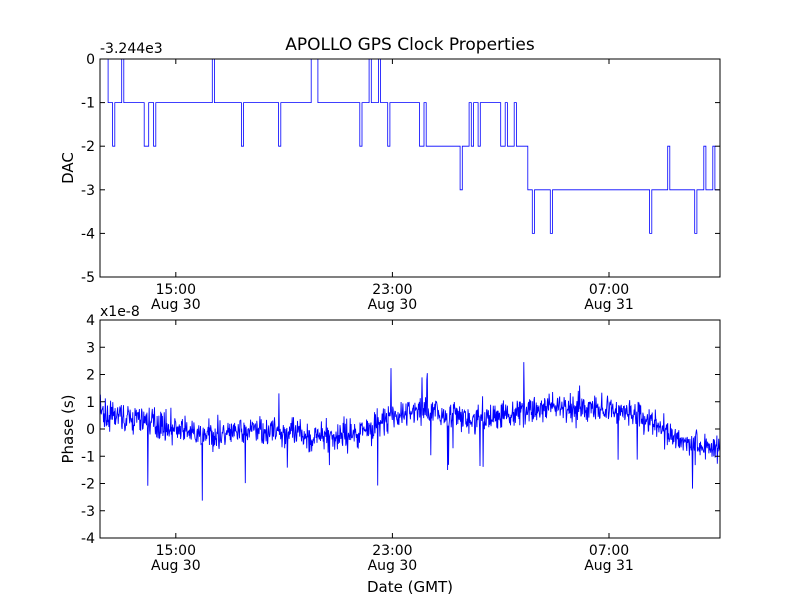 The width and height of the screenshot is (800, 600). I want to click on dac-offset-label: -3.244e3, so click(131, 49).